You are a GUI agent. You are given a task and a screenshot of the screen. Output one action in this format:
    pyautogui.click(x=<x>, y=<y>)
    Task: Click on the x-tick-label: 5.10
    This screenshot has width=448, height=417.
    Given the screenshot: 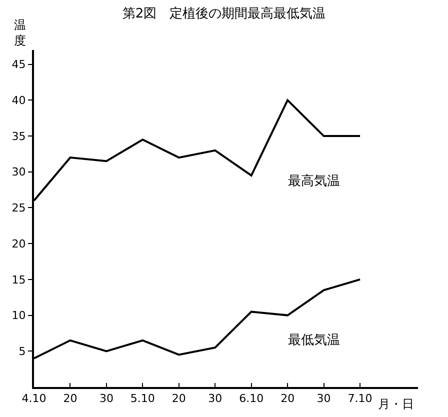 What is the action you would take?
    pyautogui.click(x=142, y=399)
    